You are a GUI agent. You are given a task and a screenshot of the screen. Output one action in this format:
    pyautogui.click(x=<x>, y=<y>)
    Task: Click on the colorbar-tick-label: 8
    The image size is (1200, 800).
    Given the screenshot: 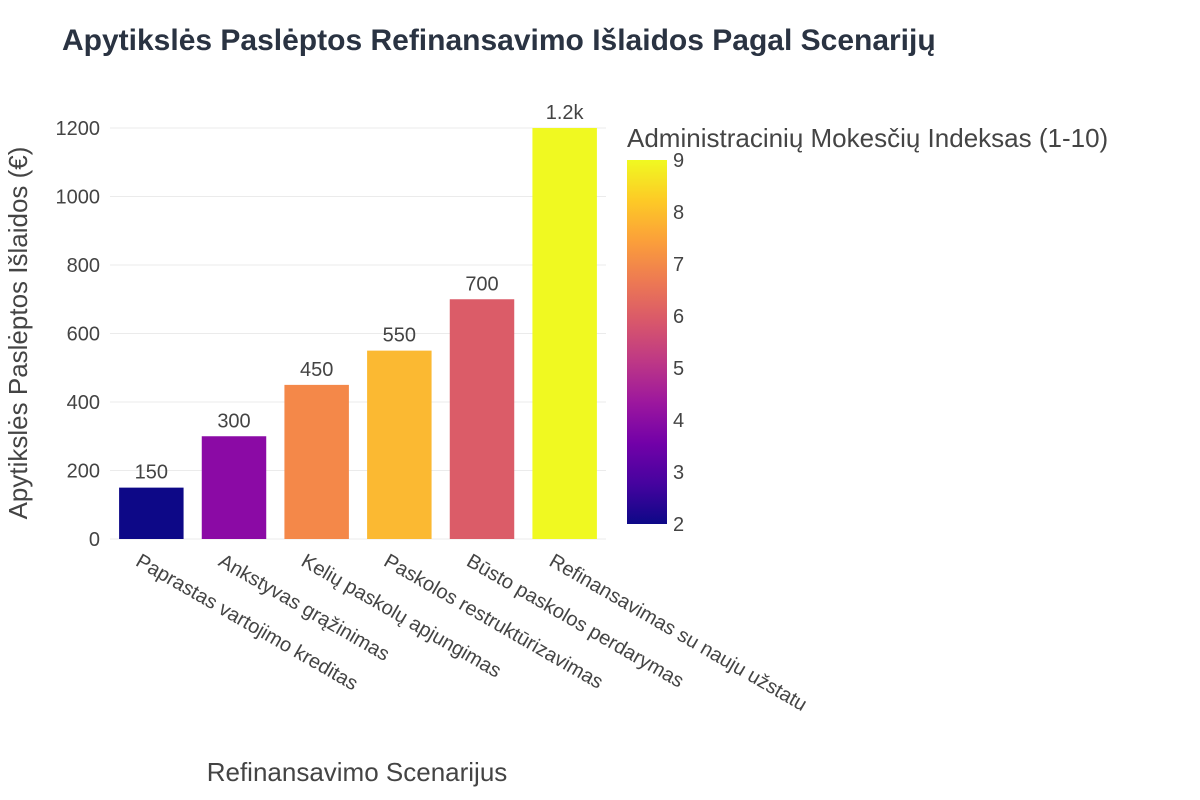 What is the action you would take?
    pyautogui.click(x=678, y=213)
    